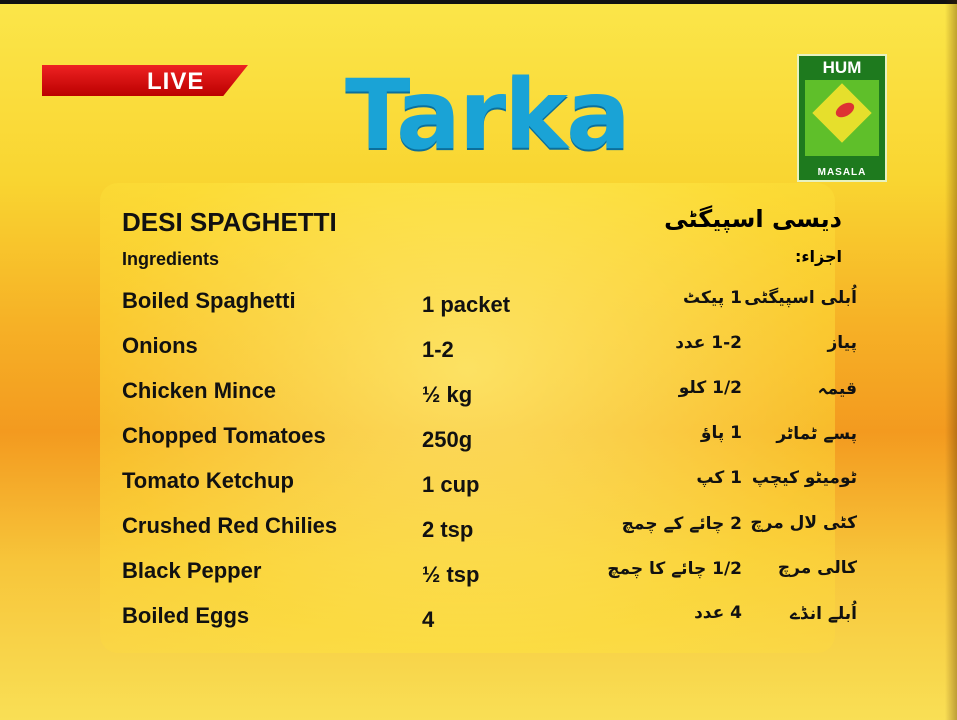 This screenshot has height=720, width=957. I want to click on ingredient-qty-urdu: 1 پیکٹ, so click(712, 298).